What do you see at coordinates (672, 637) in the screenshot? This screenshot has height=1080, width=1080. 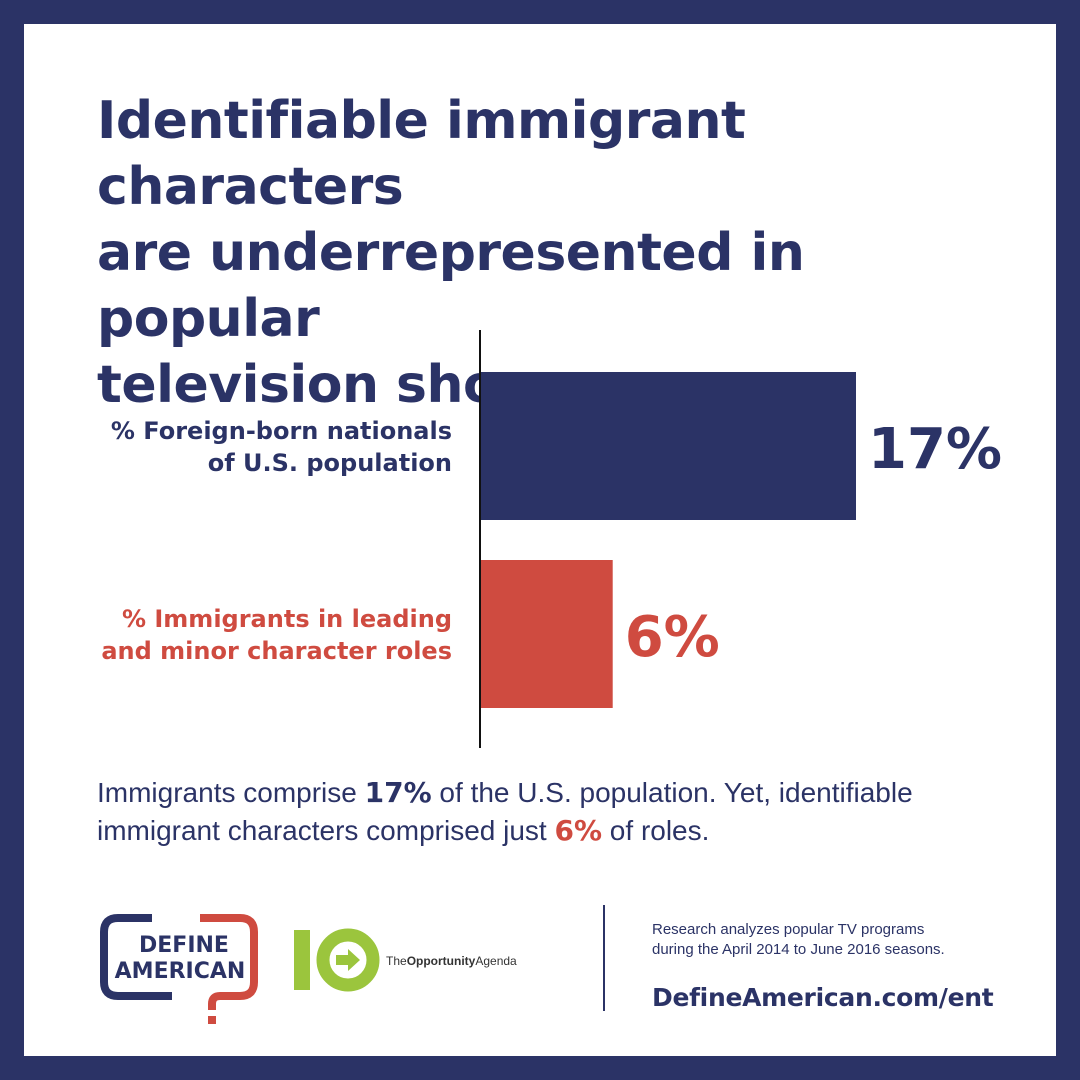 I see `data-label: 6%` at bounding box center [672, 637].